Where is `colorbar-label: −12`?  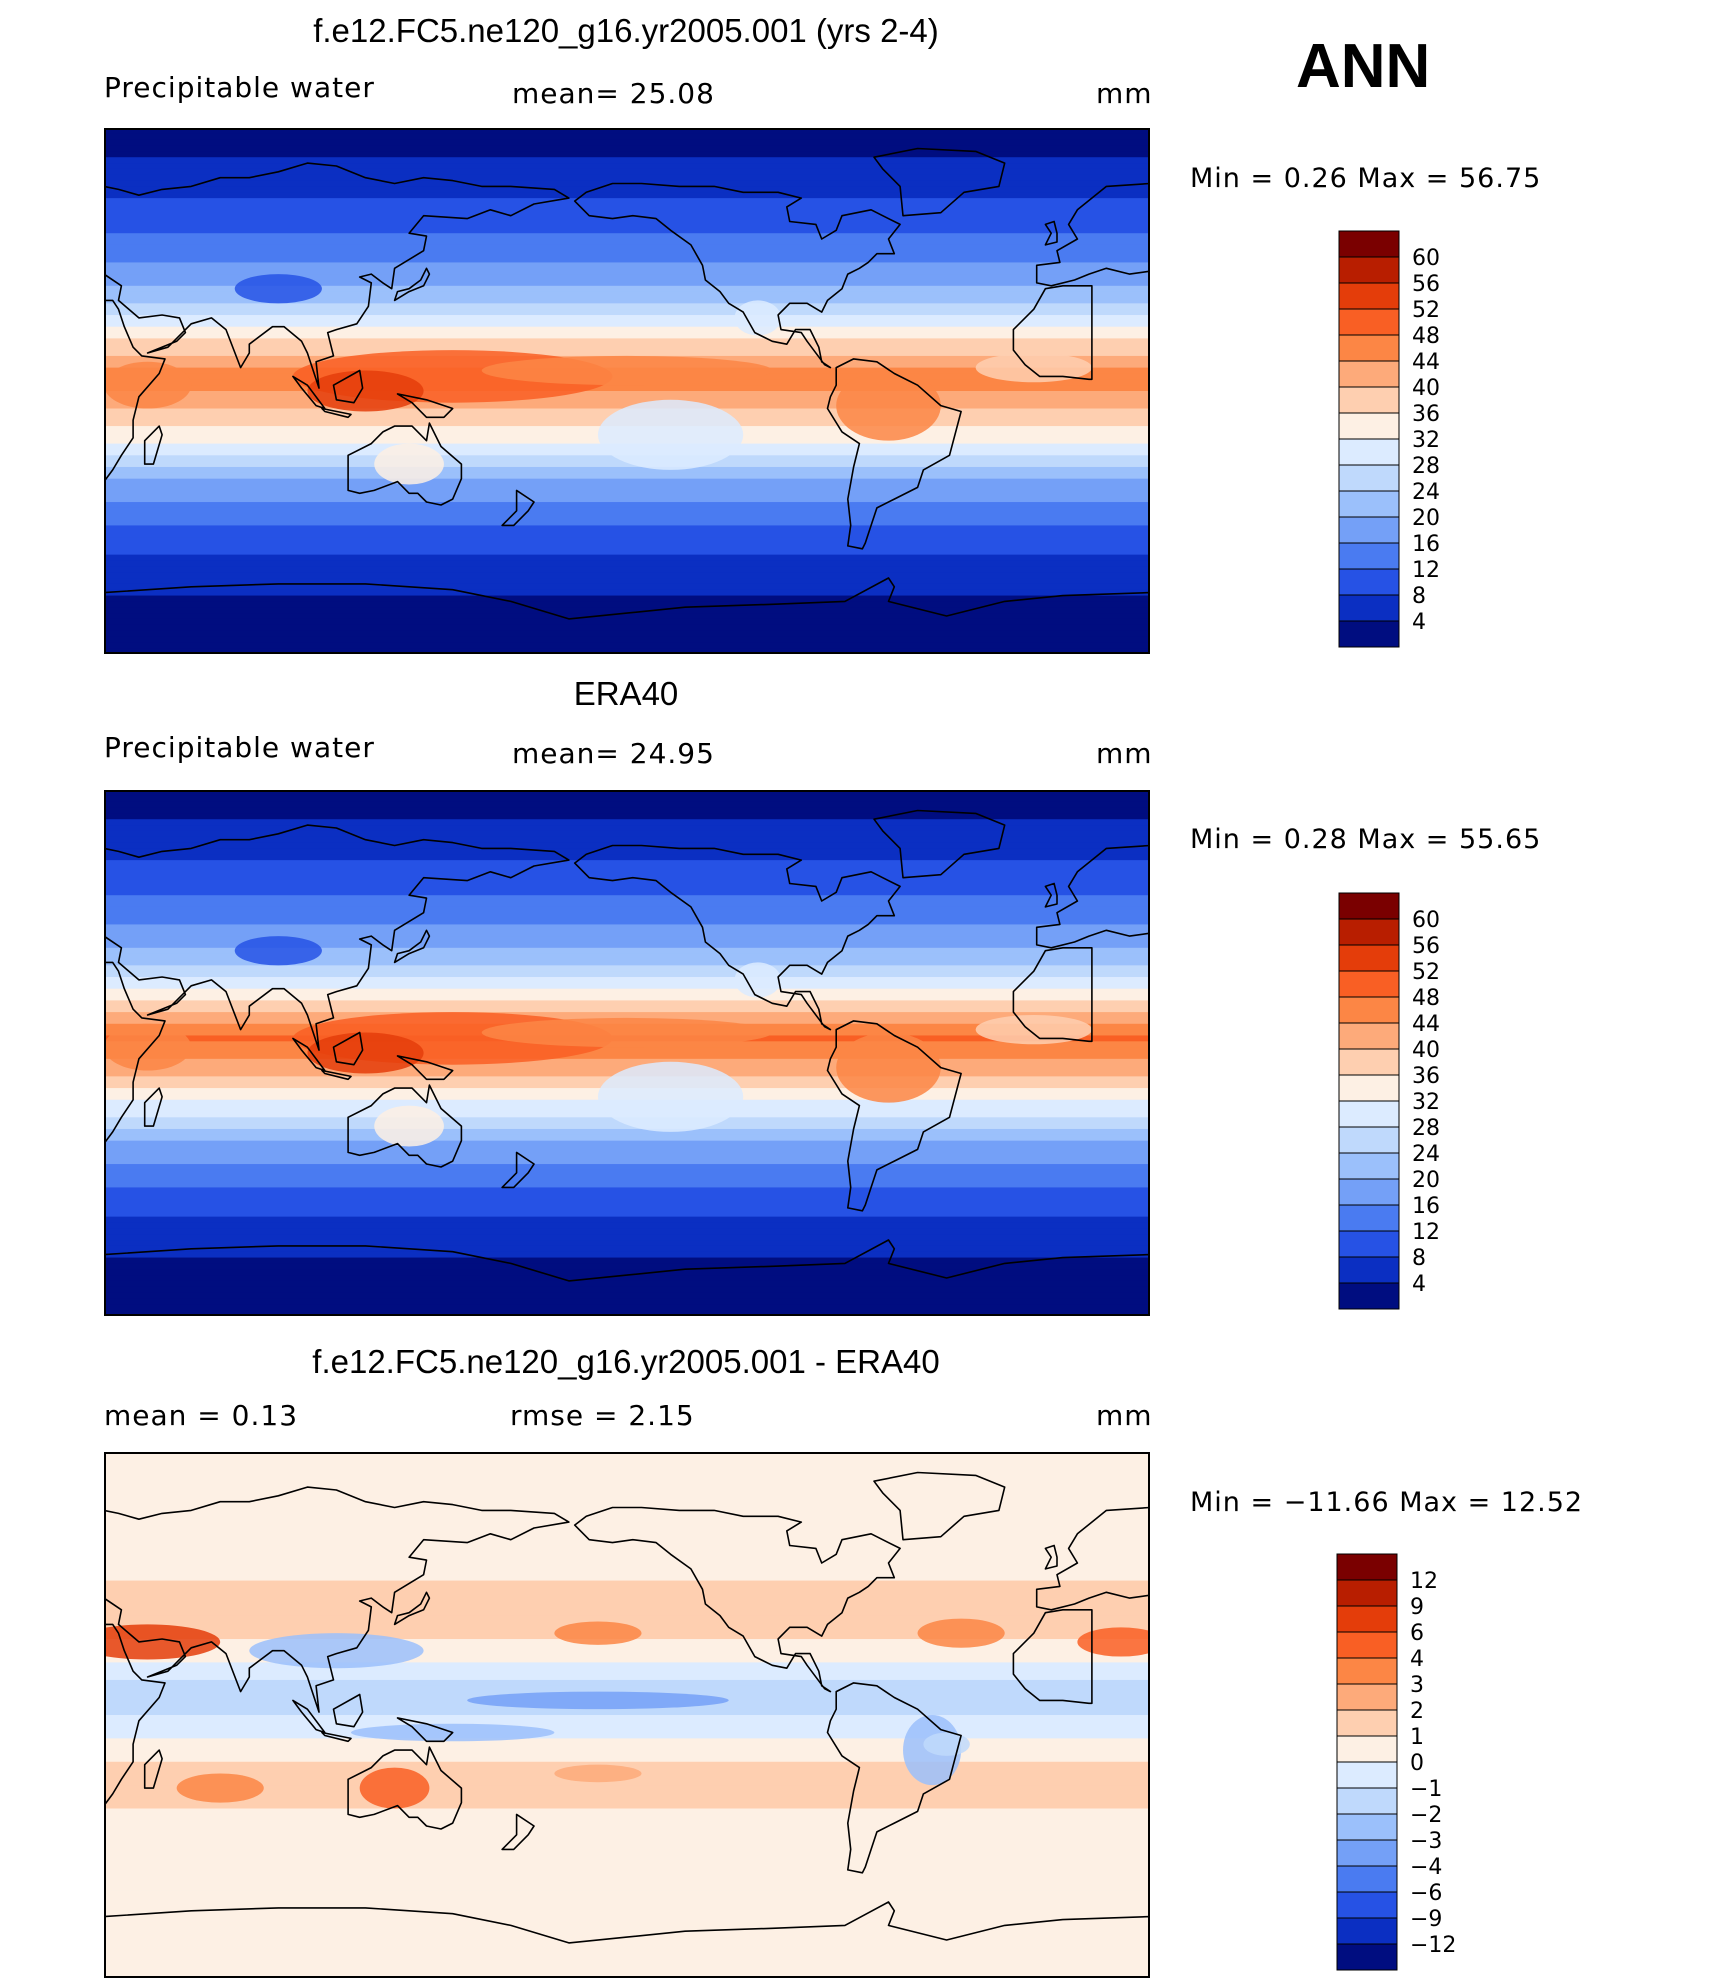
colorbar-label: −12 is located at coordinates (1433, 1945).